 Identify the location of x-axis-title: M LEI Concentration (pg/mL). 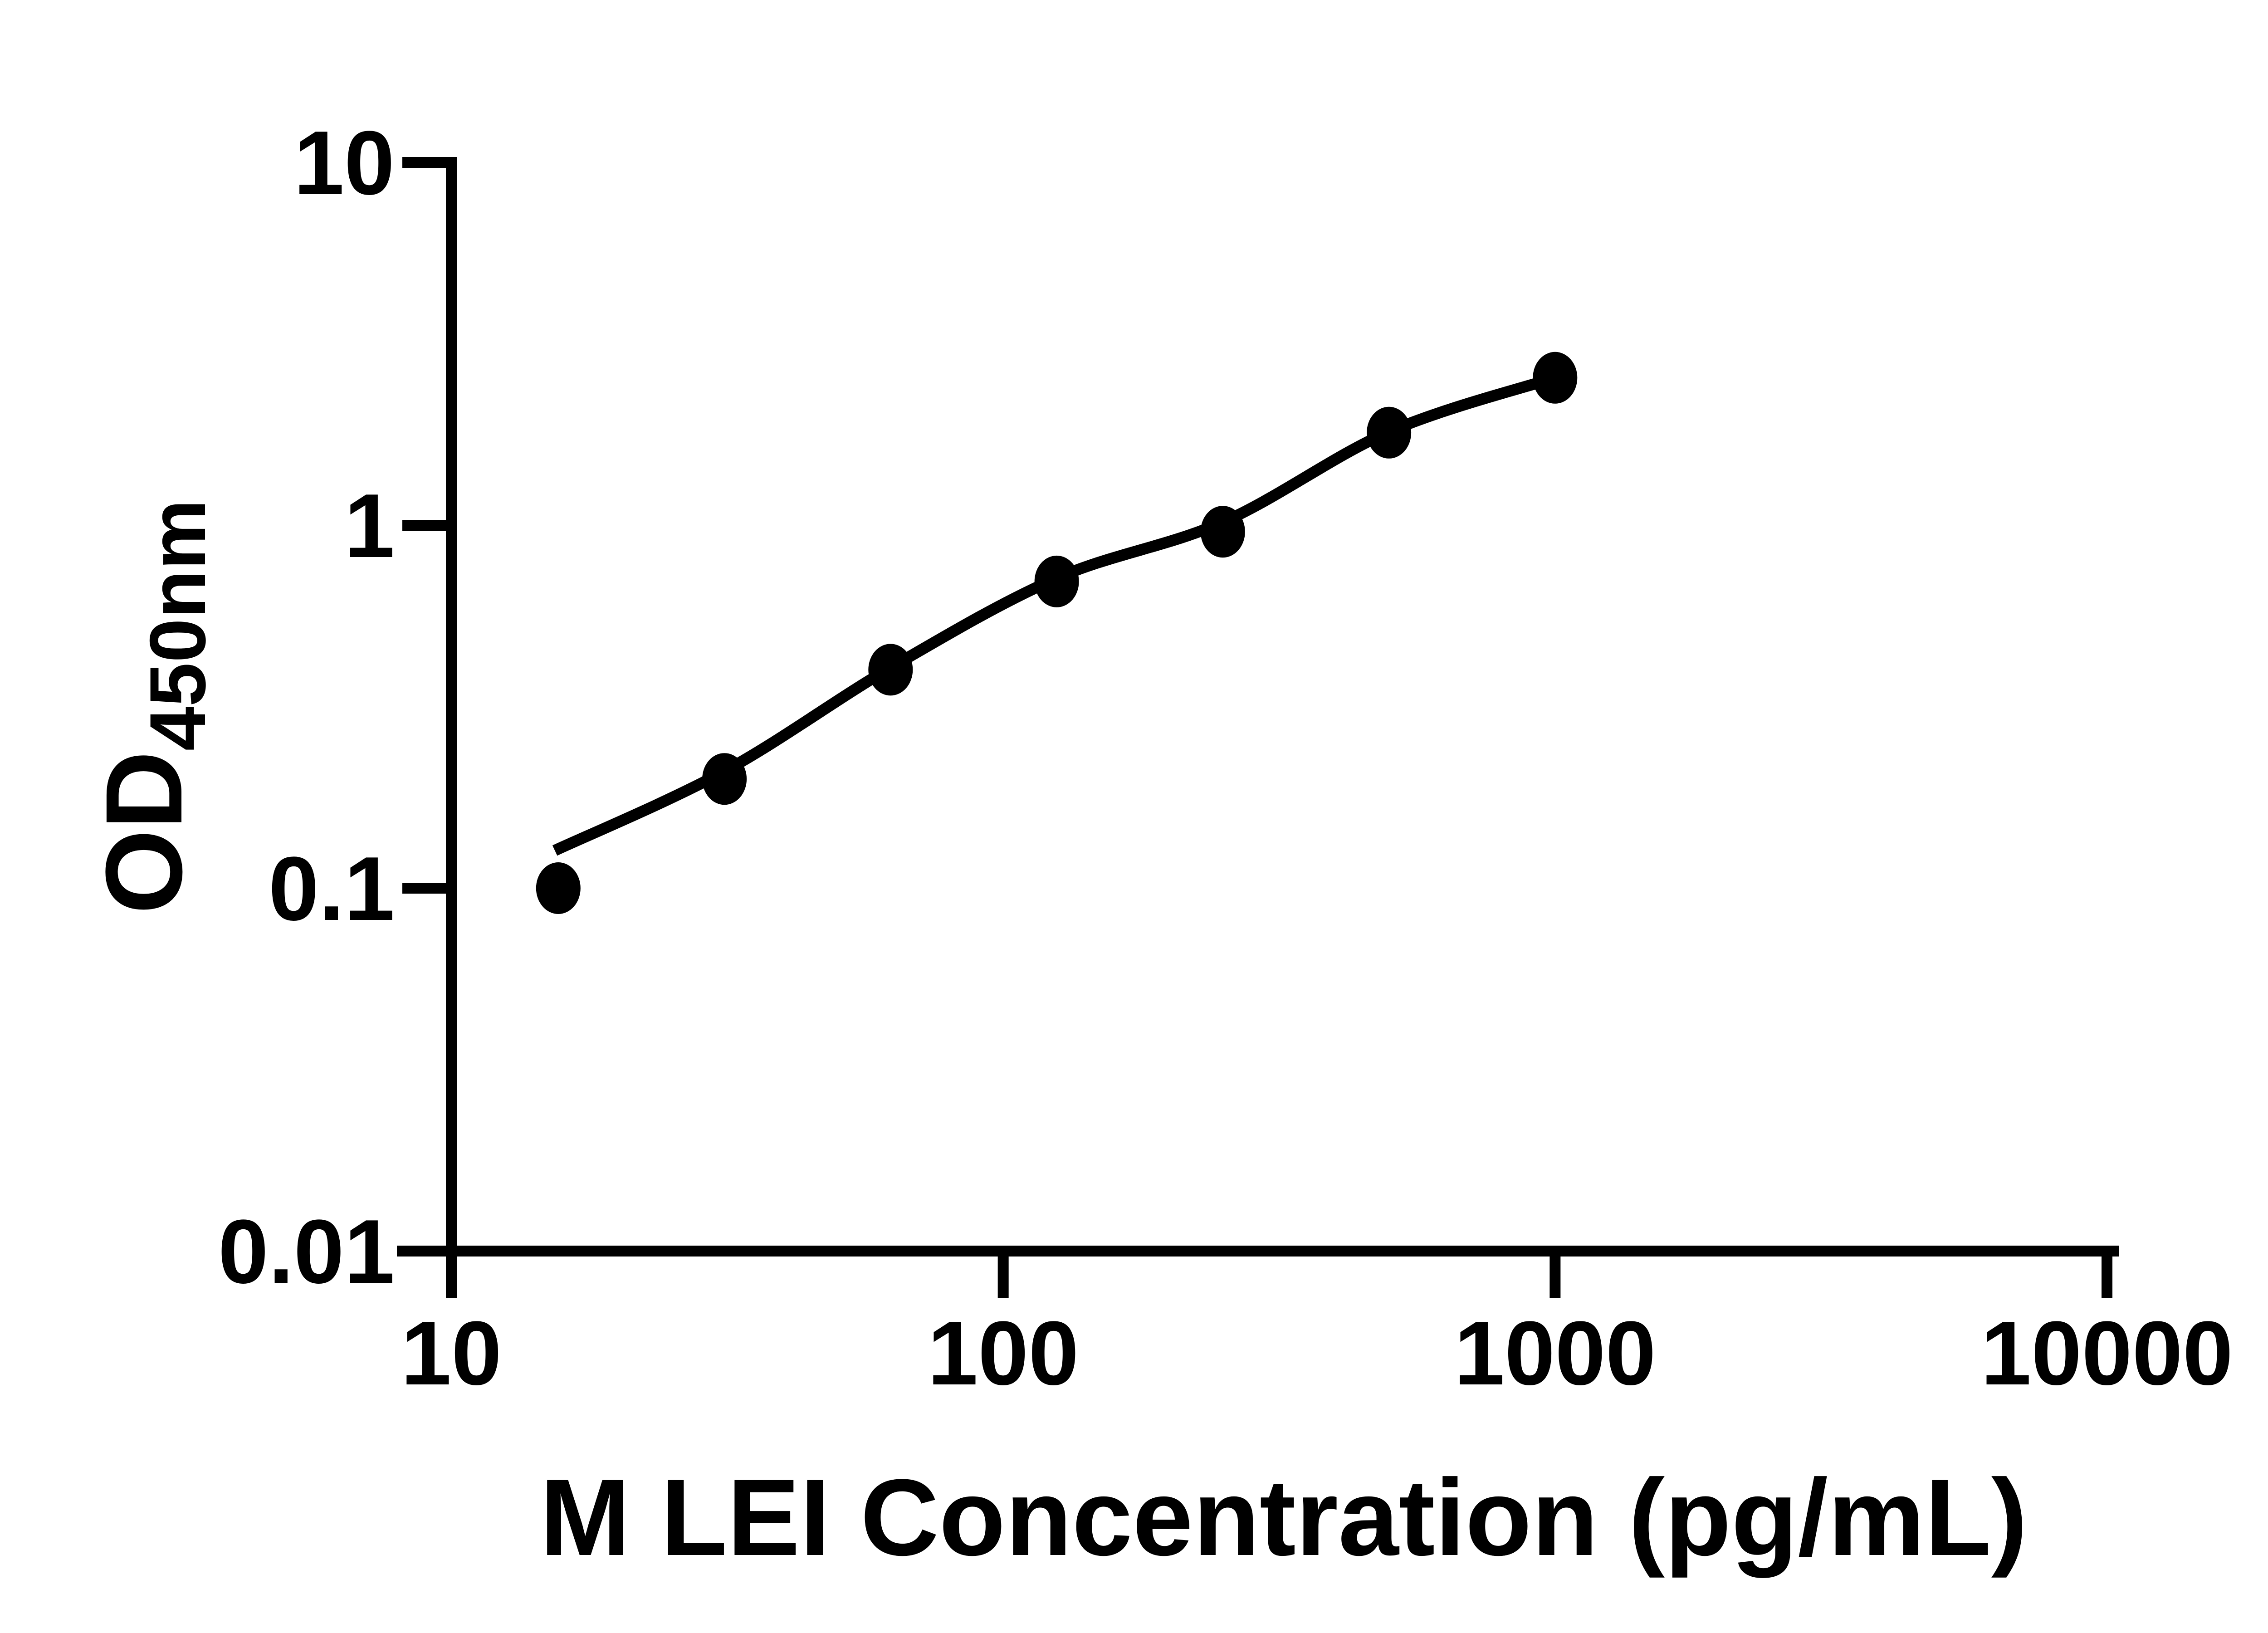
(1284, 1517).